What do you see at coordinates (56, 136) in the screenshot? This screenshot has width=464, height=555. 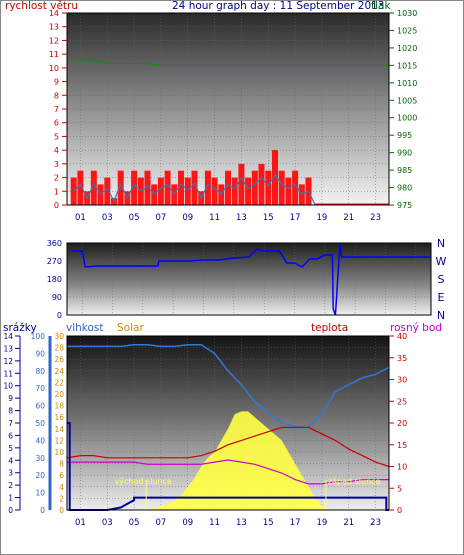 I see `wind-axis-tick-label: 5` at bounding box center [56, 136].